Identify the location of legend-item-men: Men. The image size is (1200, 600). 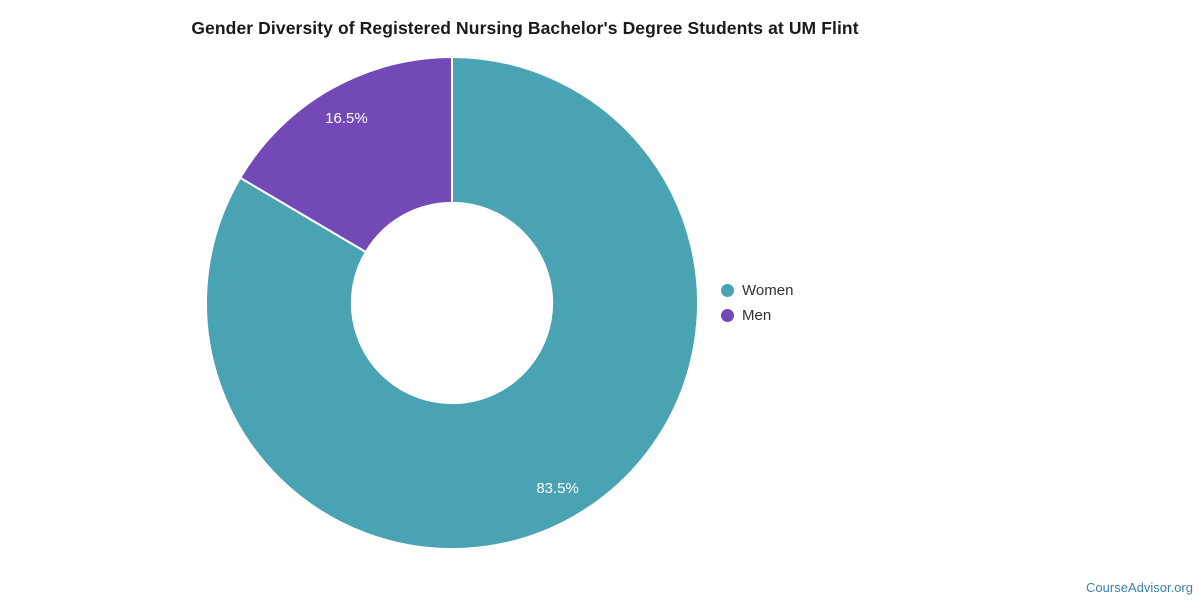
(757, 315).